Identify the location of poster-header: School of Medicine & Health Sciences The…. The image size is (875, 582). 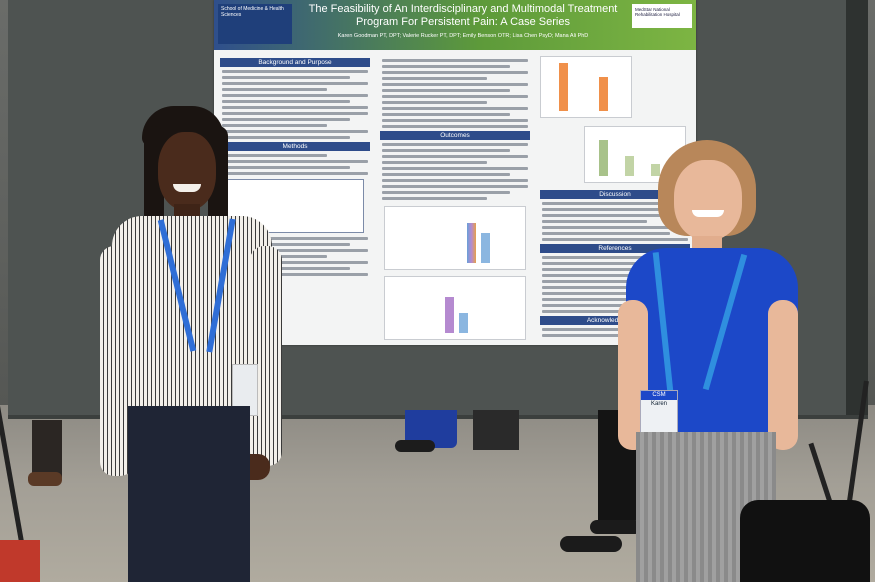
(455, 25).